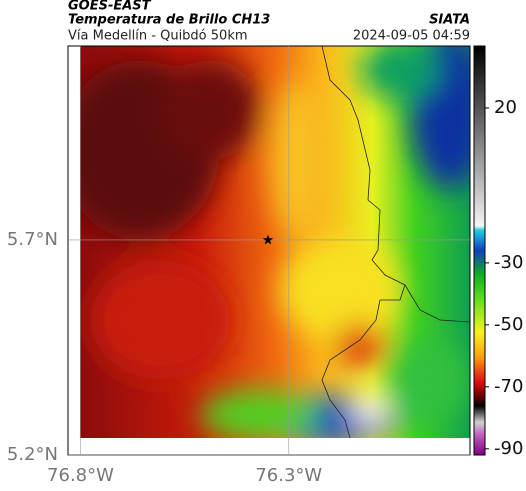  Describe the element at coordinates (449, 20) in the screenshot. I see `source: SIATA` at that location.